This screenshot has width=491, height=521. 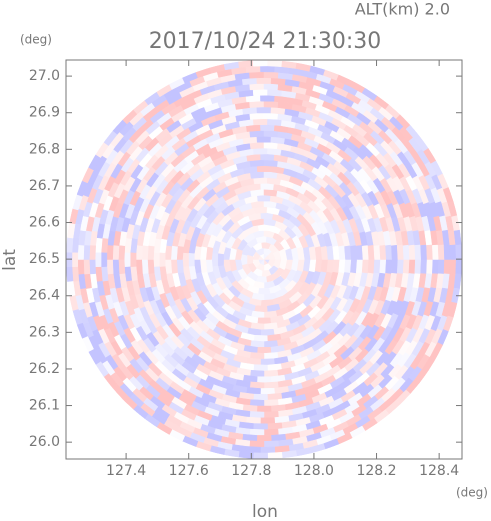 What do you see at coordinates (376, 471) in the screenshot?
I see `x-tick-label: 128.2` at bounding box center [376, 471].